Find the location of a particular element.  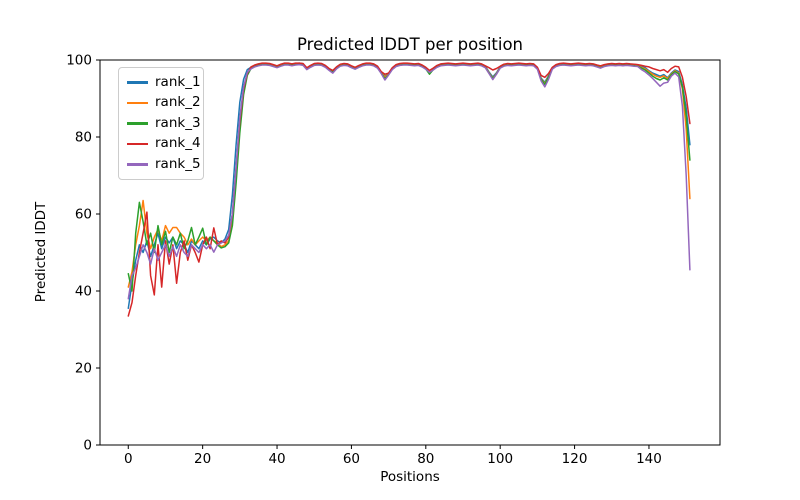

y-tick-label: 60 is located at coordinates (83, 215).